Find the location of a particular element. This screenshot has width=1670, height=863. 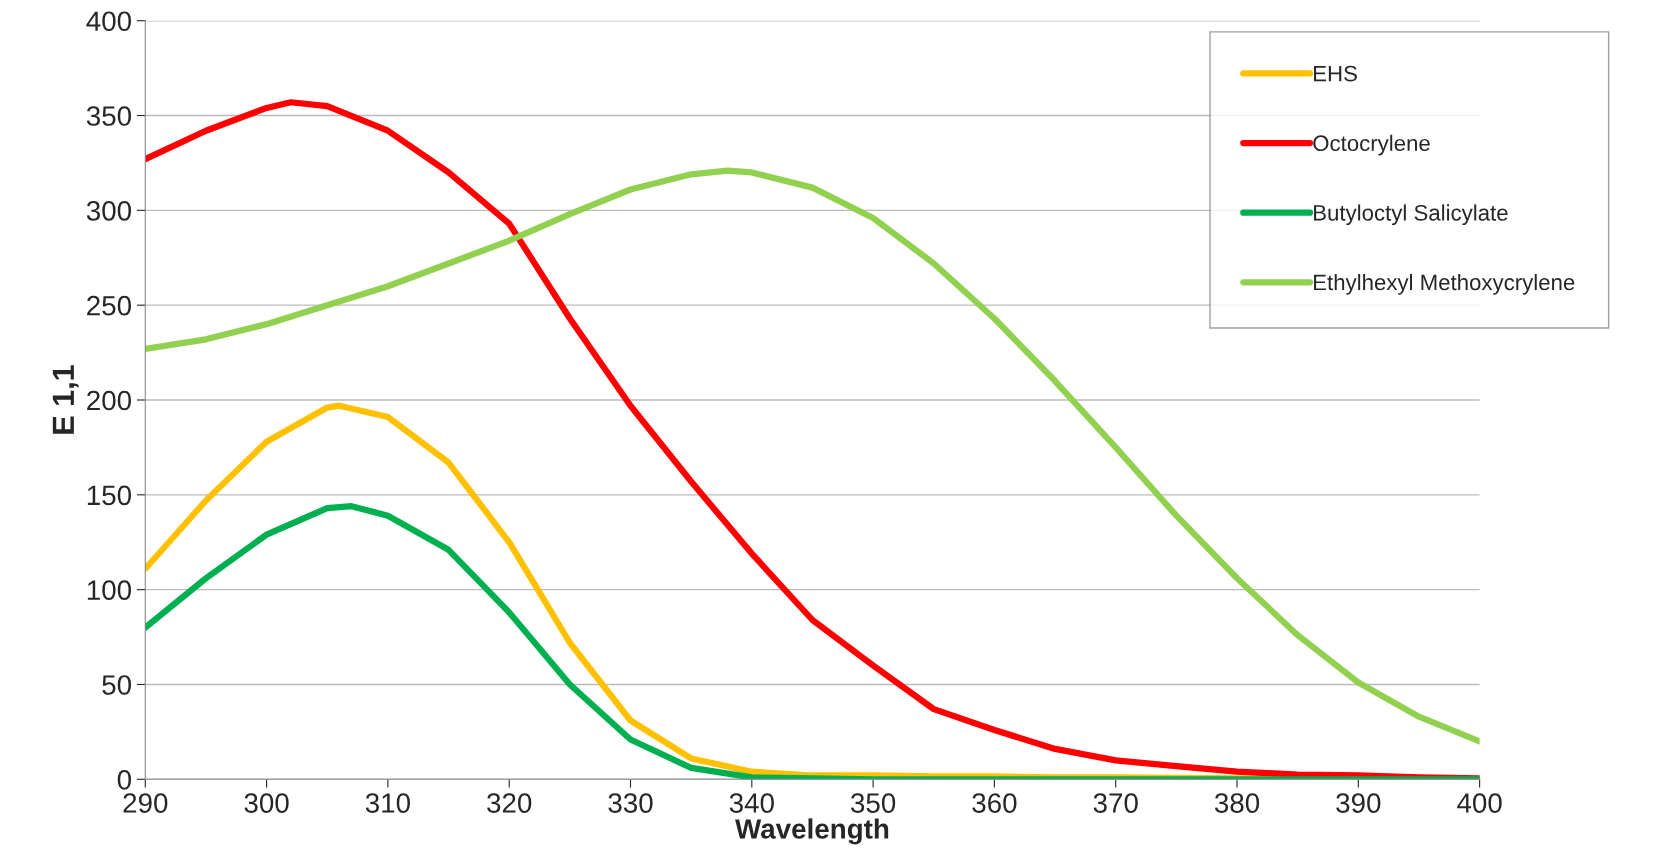

y-tick-label: 100 is located at coordinates (109, 590).